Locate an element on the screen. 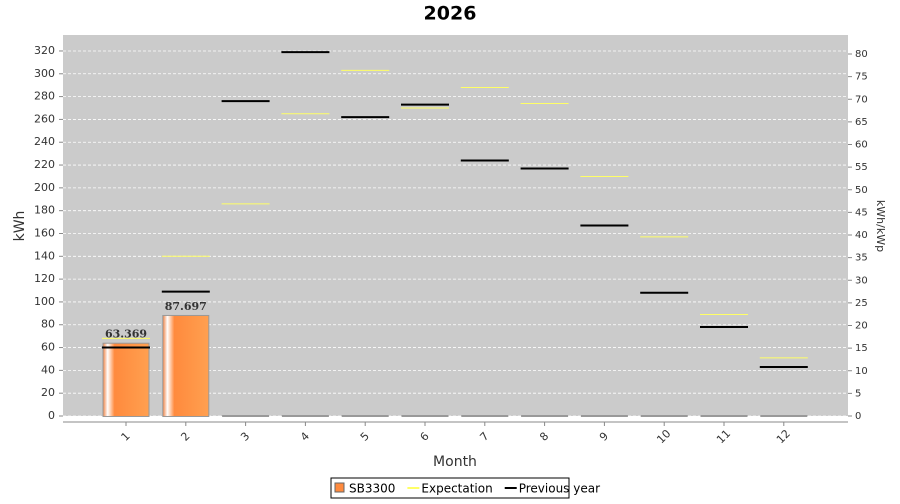 The width and height of the screenshot is (900, 504). chart-title: 2026 is located at coordinates (450, 14).